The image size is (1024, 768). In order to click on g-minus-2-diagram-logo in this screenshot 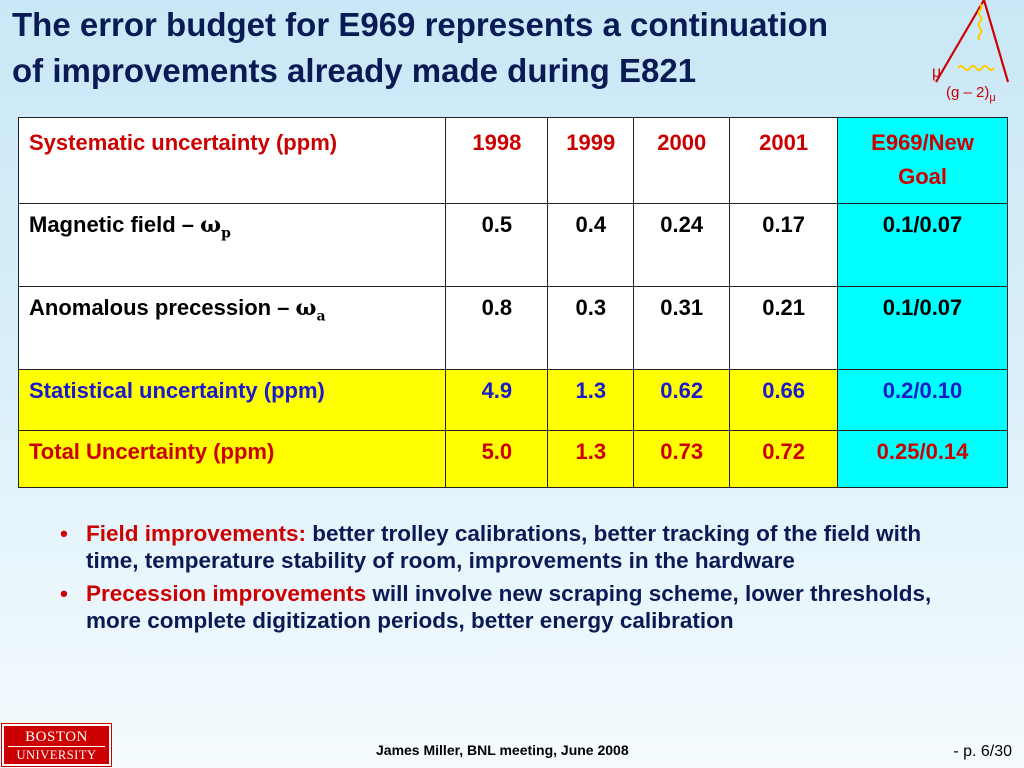, I will do `click(972, 41)`.